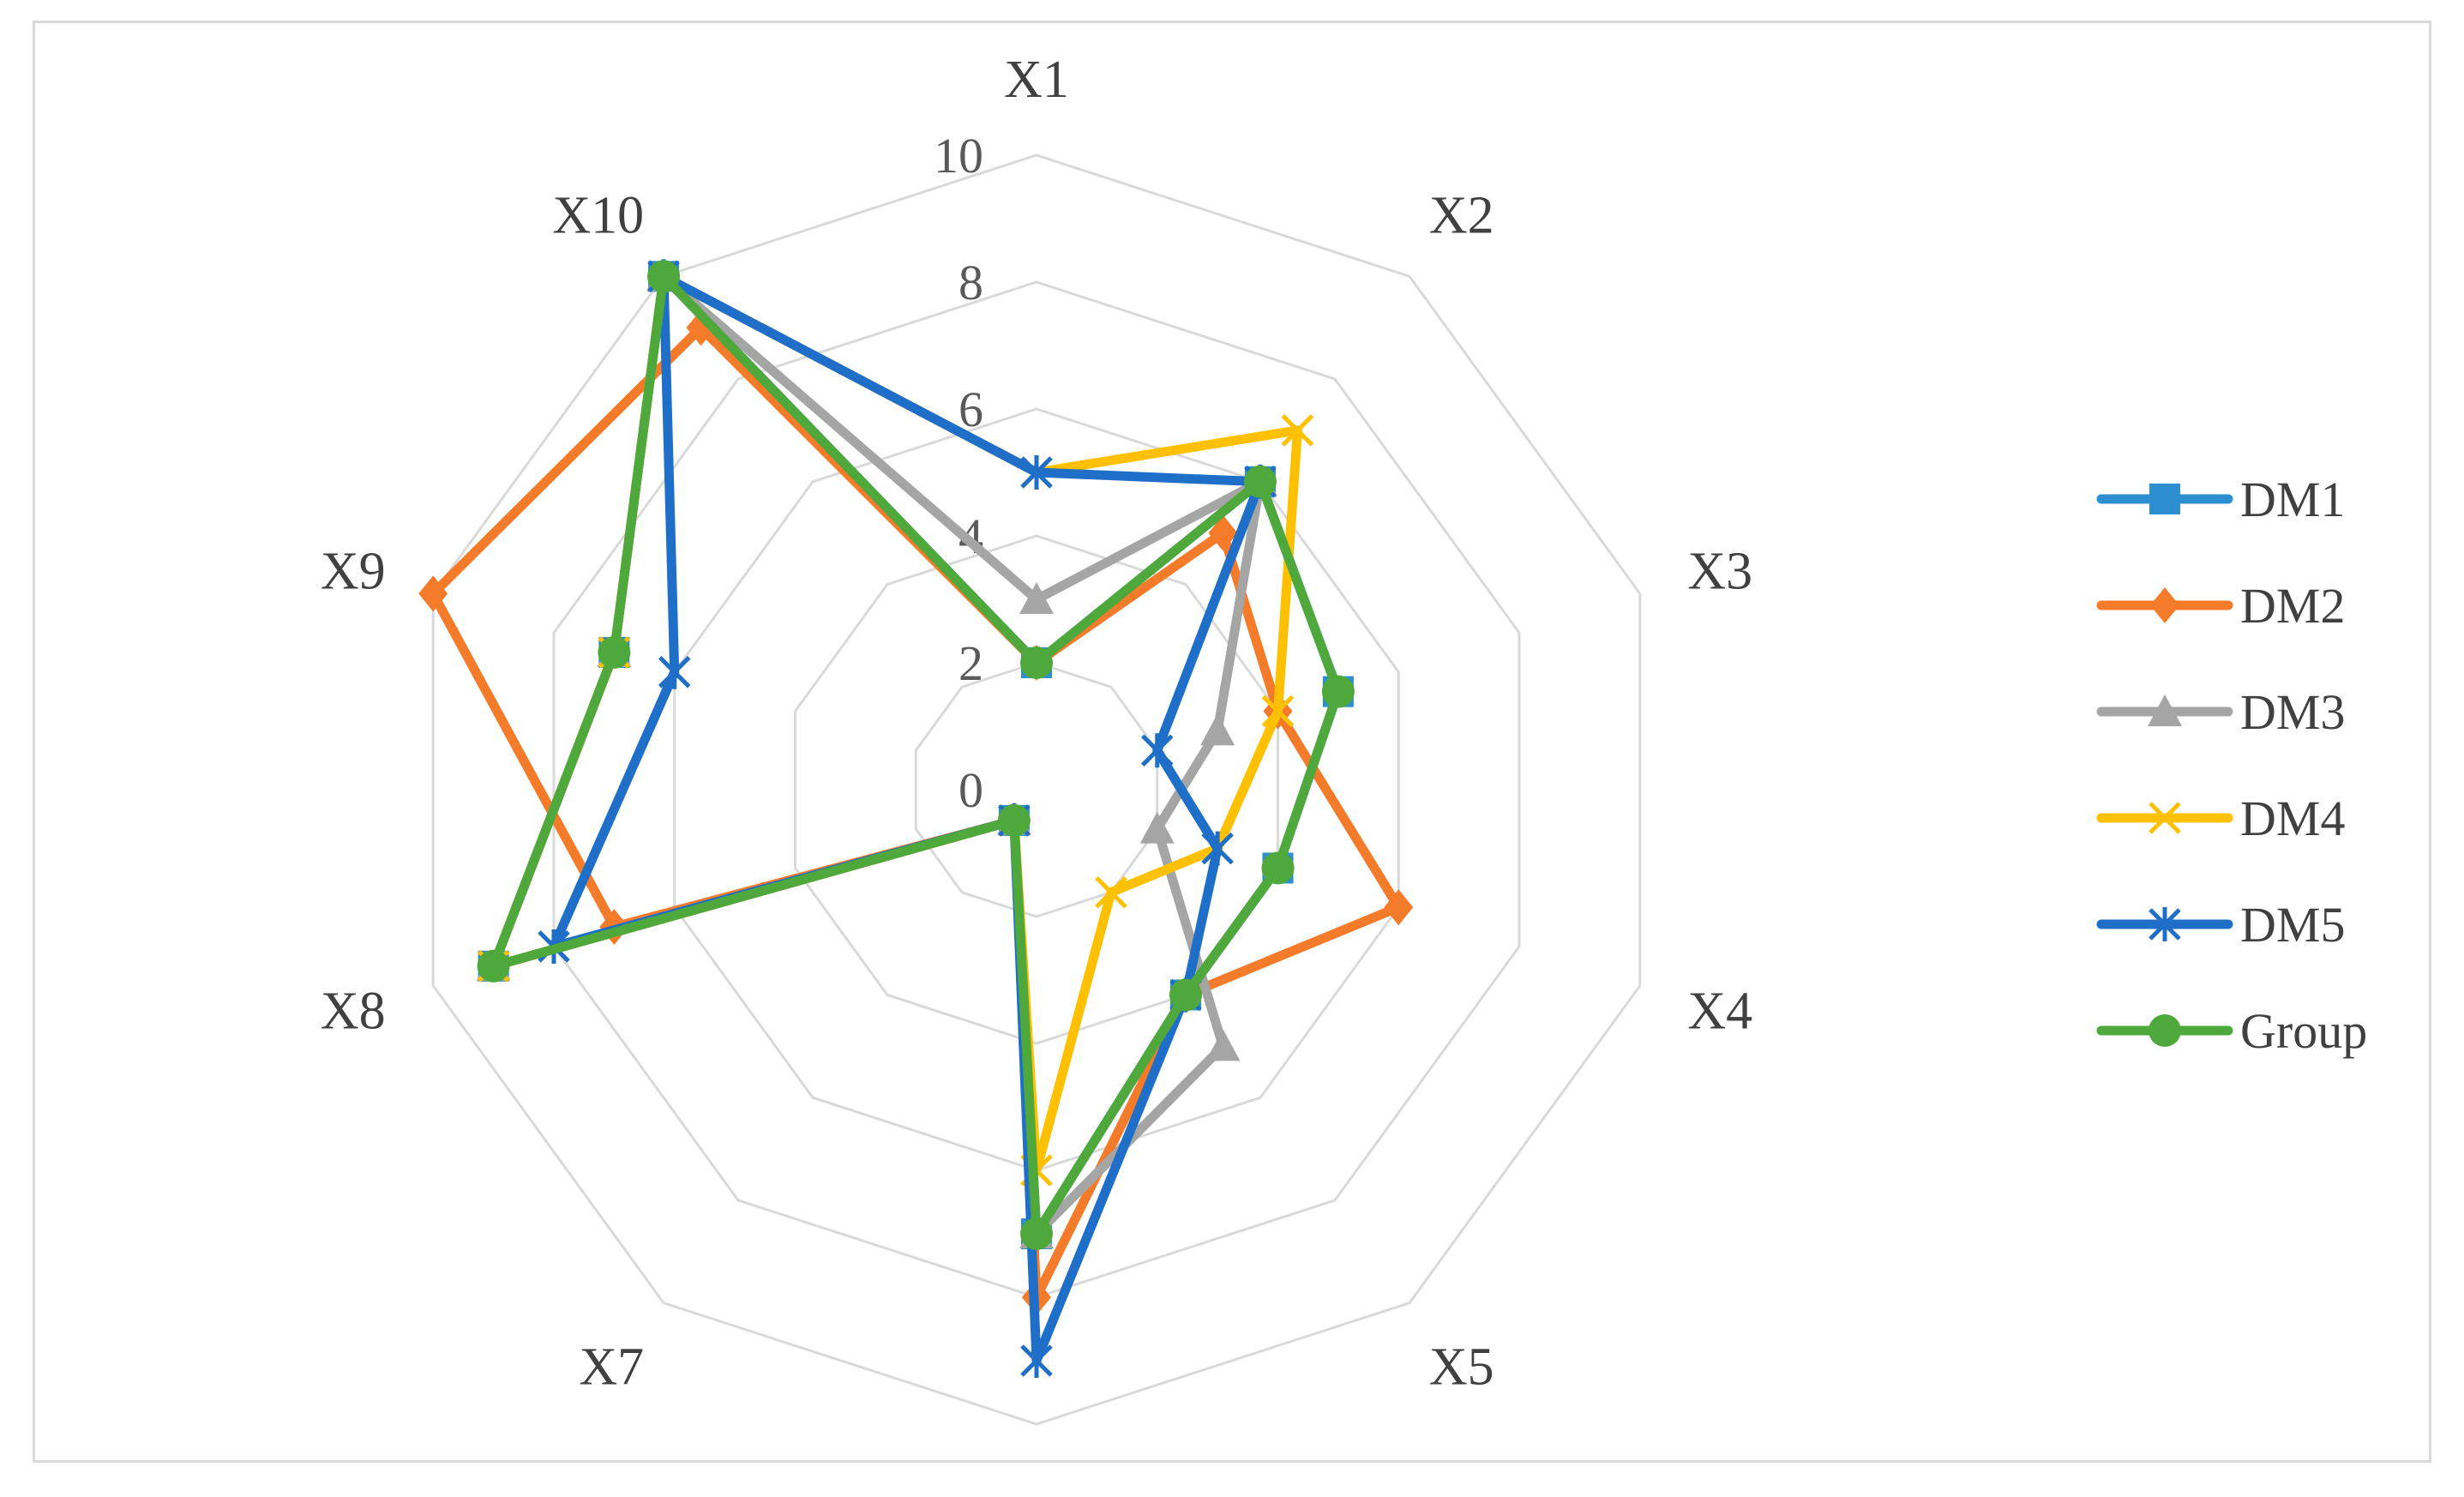 This screenshot has height=1497, width=2464. I want to click on point-group-x4, so click(1278, 868).